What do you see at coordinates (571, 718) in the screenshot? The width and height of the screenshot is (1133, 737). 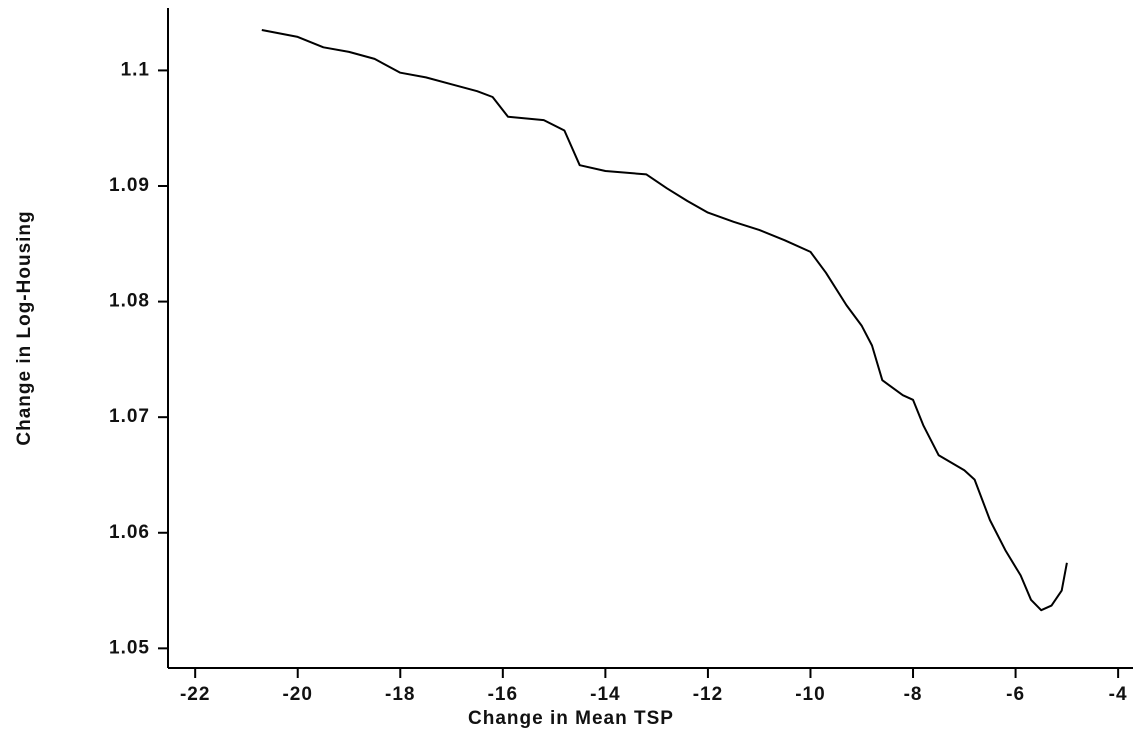 I see `x-axis-label: Change in Mean TSP` at bounding box center [571, 718].